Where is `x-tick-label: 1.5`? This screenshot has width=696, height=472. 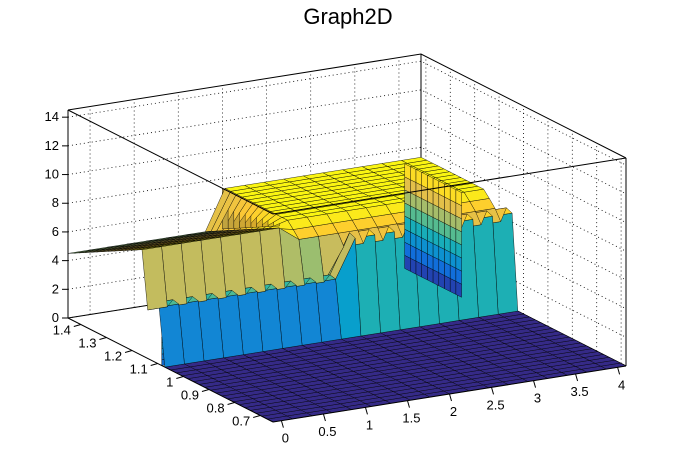
x-tick-label: 1.5 is located at coordinates (411, 418).